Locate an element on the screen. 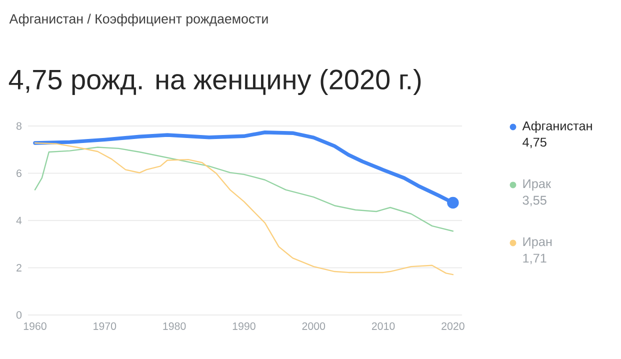 This screenshot has height=359, width=621. x-tick-label: 1990 is located at coordinates (244, 326).